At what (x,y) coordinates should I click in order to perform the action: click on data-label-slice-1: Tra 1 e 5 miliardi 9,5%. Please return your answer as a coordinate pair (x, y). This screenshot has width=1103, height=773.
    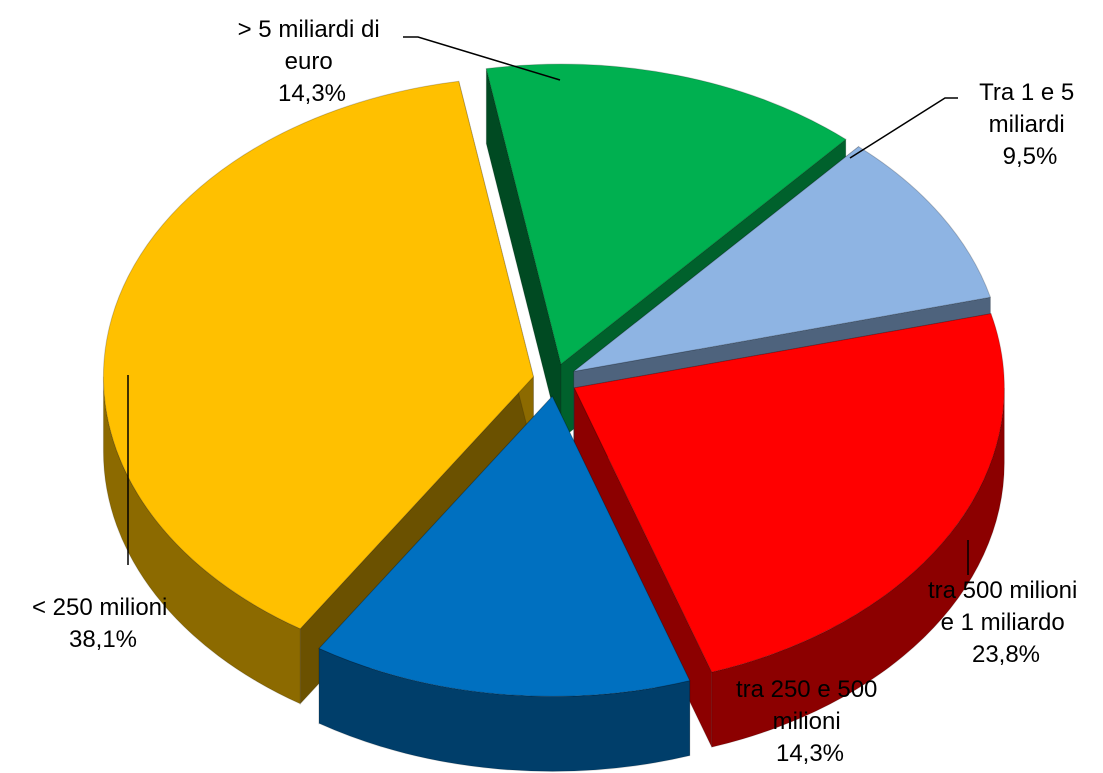
    Looking at the image, I should click on (1030, 124).